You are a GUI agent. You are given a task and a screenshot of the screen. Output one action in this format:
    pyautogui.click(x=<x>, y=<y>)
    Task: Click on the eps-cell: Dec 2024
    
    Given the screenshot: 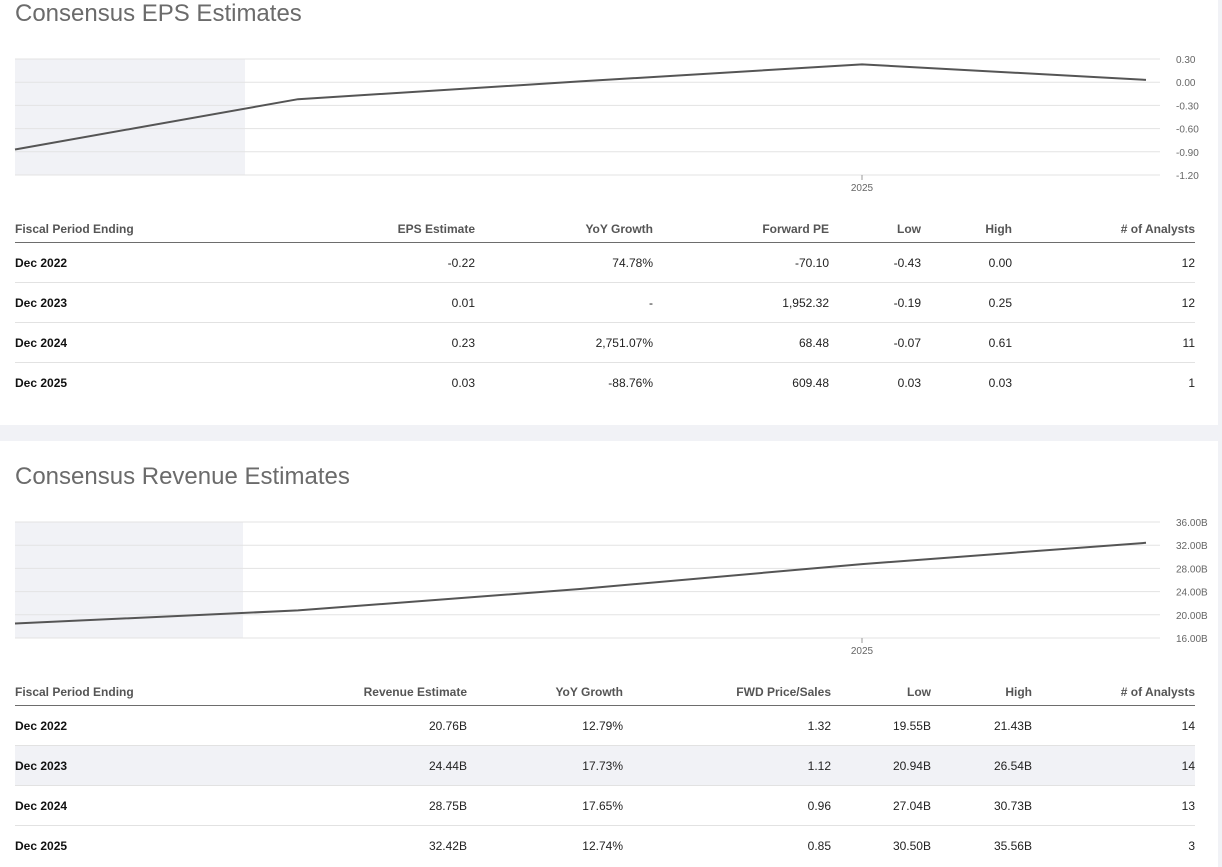 What is the action you would take?
    pyautogui.click(x=130, y=342)
    